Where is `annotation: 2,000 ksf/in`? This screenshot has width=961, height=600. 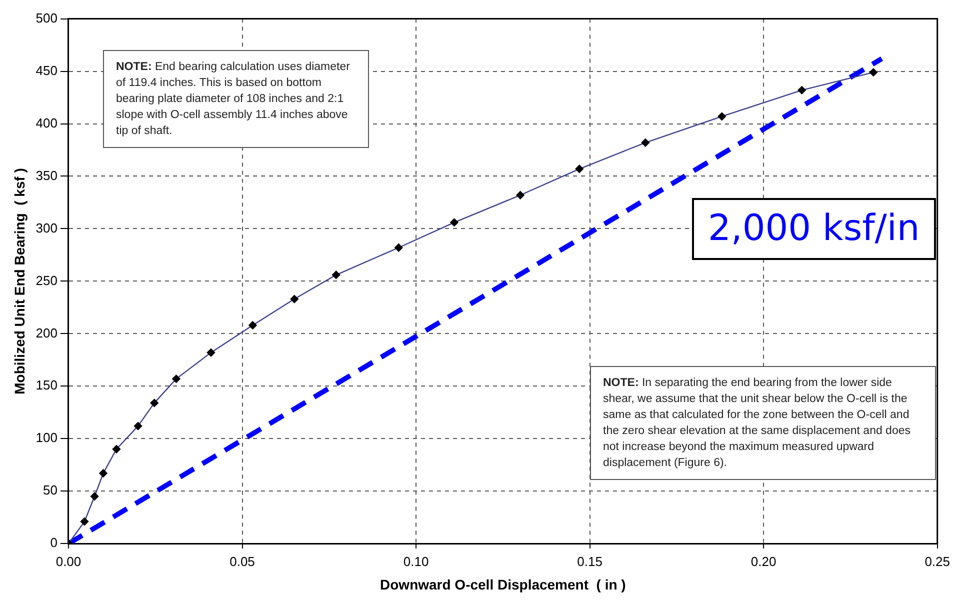 annotation: 2,000 ksf/in is located at coordinates (814, 228).